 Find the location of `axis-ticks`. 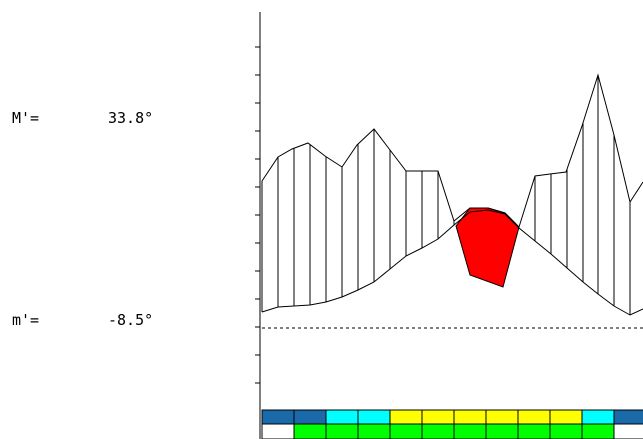

axis-ticks is located at coordinates (257, 215).